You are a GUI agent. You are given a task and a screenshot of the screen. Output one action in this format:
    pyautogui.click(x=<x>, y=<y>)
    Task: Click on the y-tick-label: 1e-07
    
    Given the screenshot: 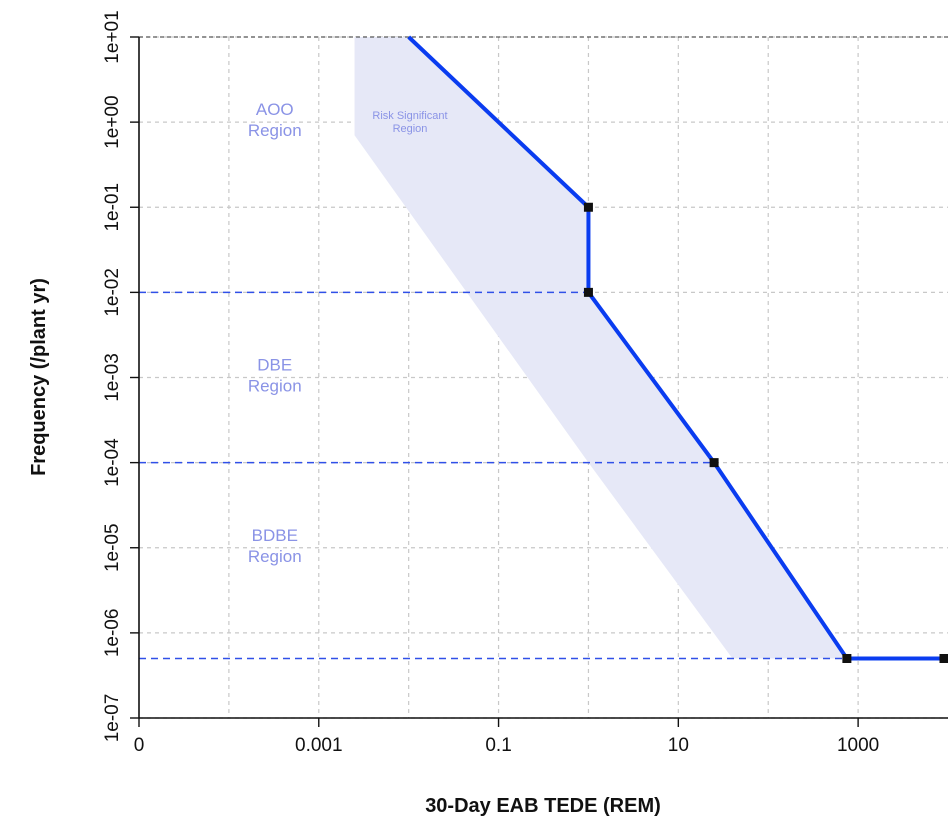 What is the action you would take?
    pyautogui.click(x=112, y=718)
    